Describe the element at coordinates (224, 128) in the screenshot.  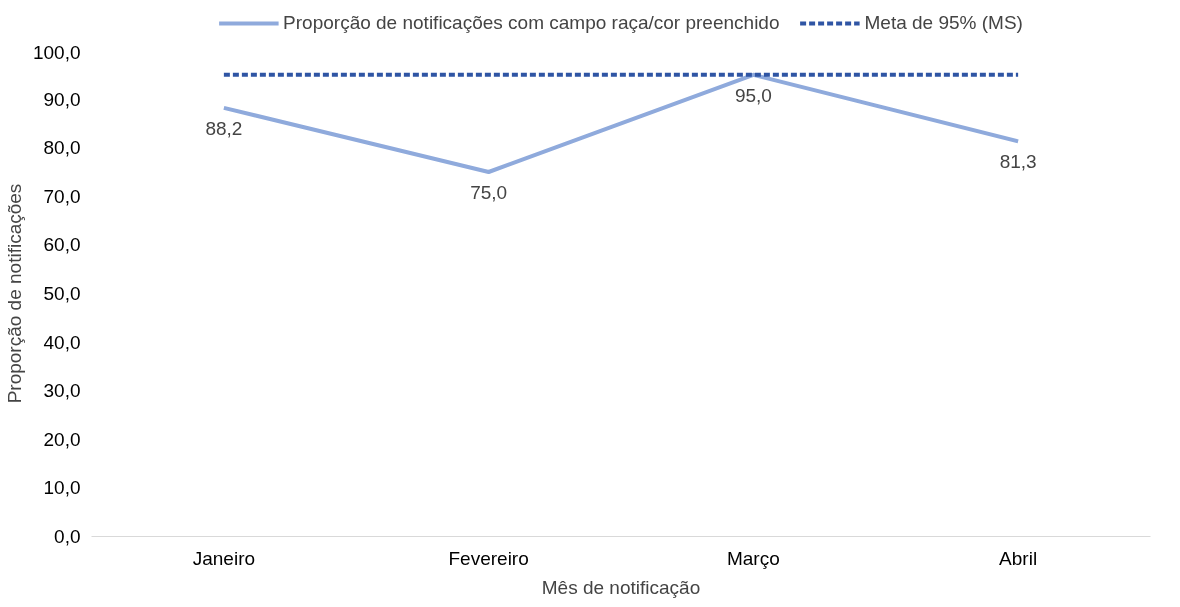
I see `data-label: 88,2` at that location.